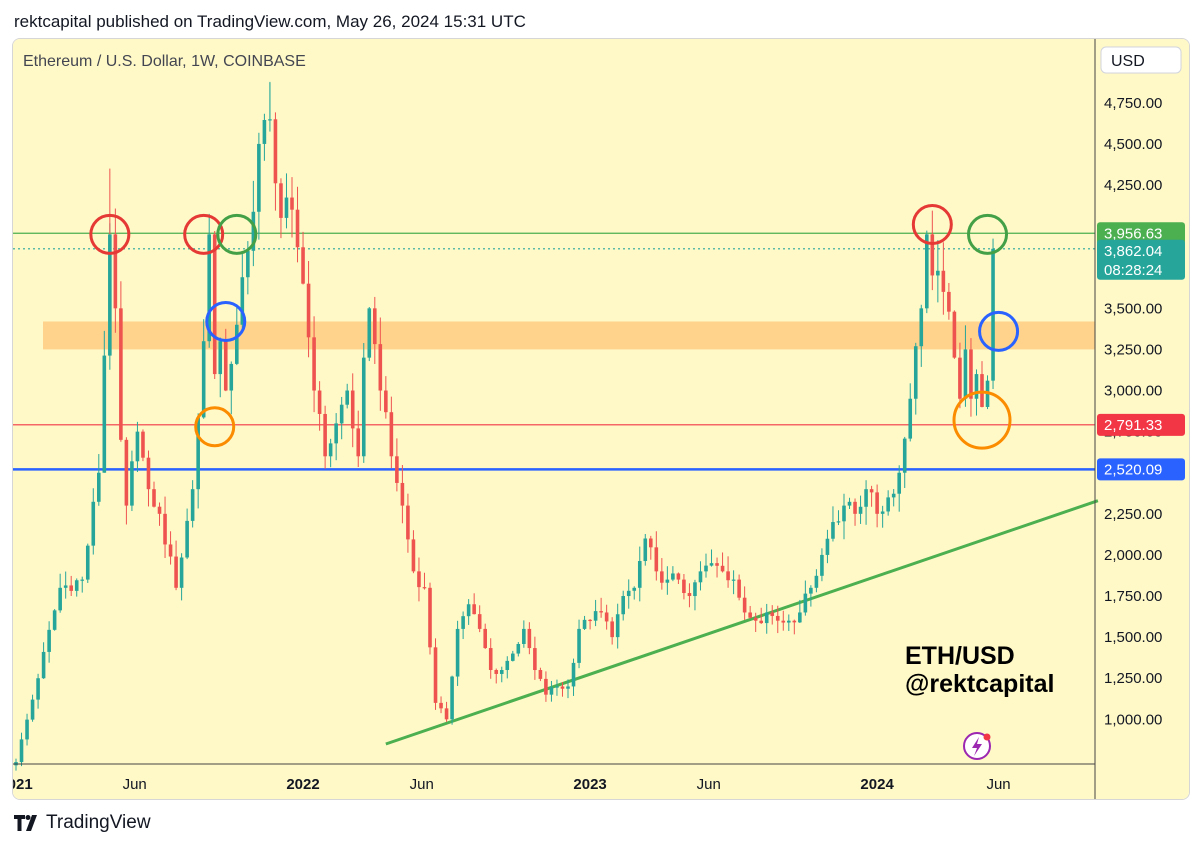 This screenshot has height=847, width=1200. I want to click on red-support-level-label: 2,791.33, so click(1133, 425).